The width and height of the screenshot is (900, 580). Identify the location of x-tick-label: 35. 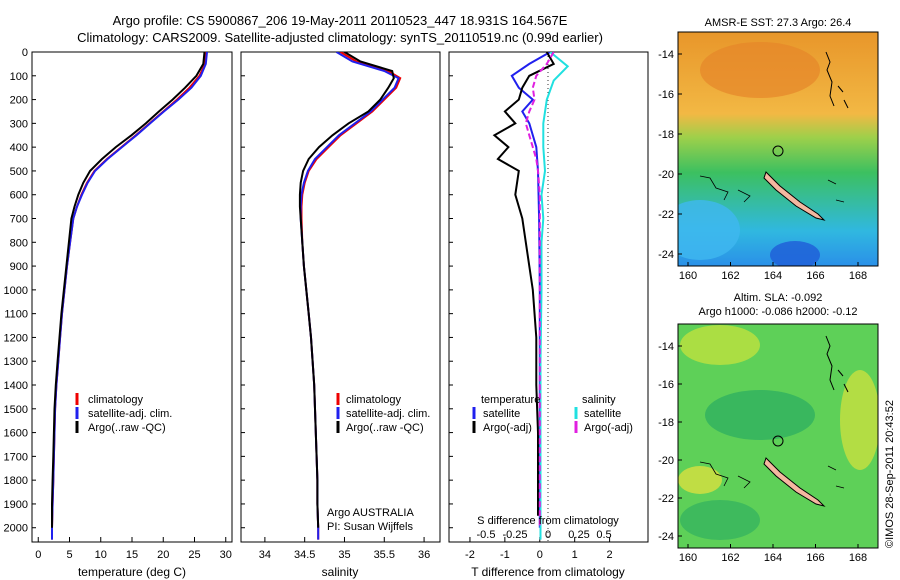
(344, 555).